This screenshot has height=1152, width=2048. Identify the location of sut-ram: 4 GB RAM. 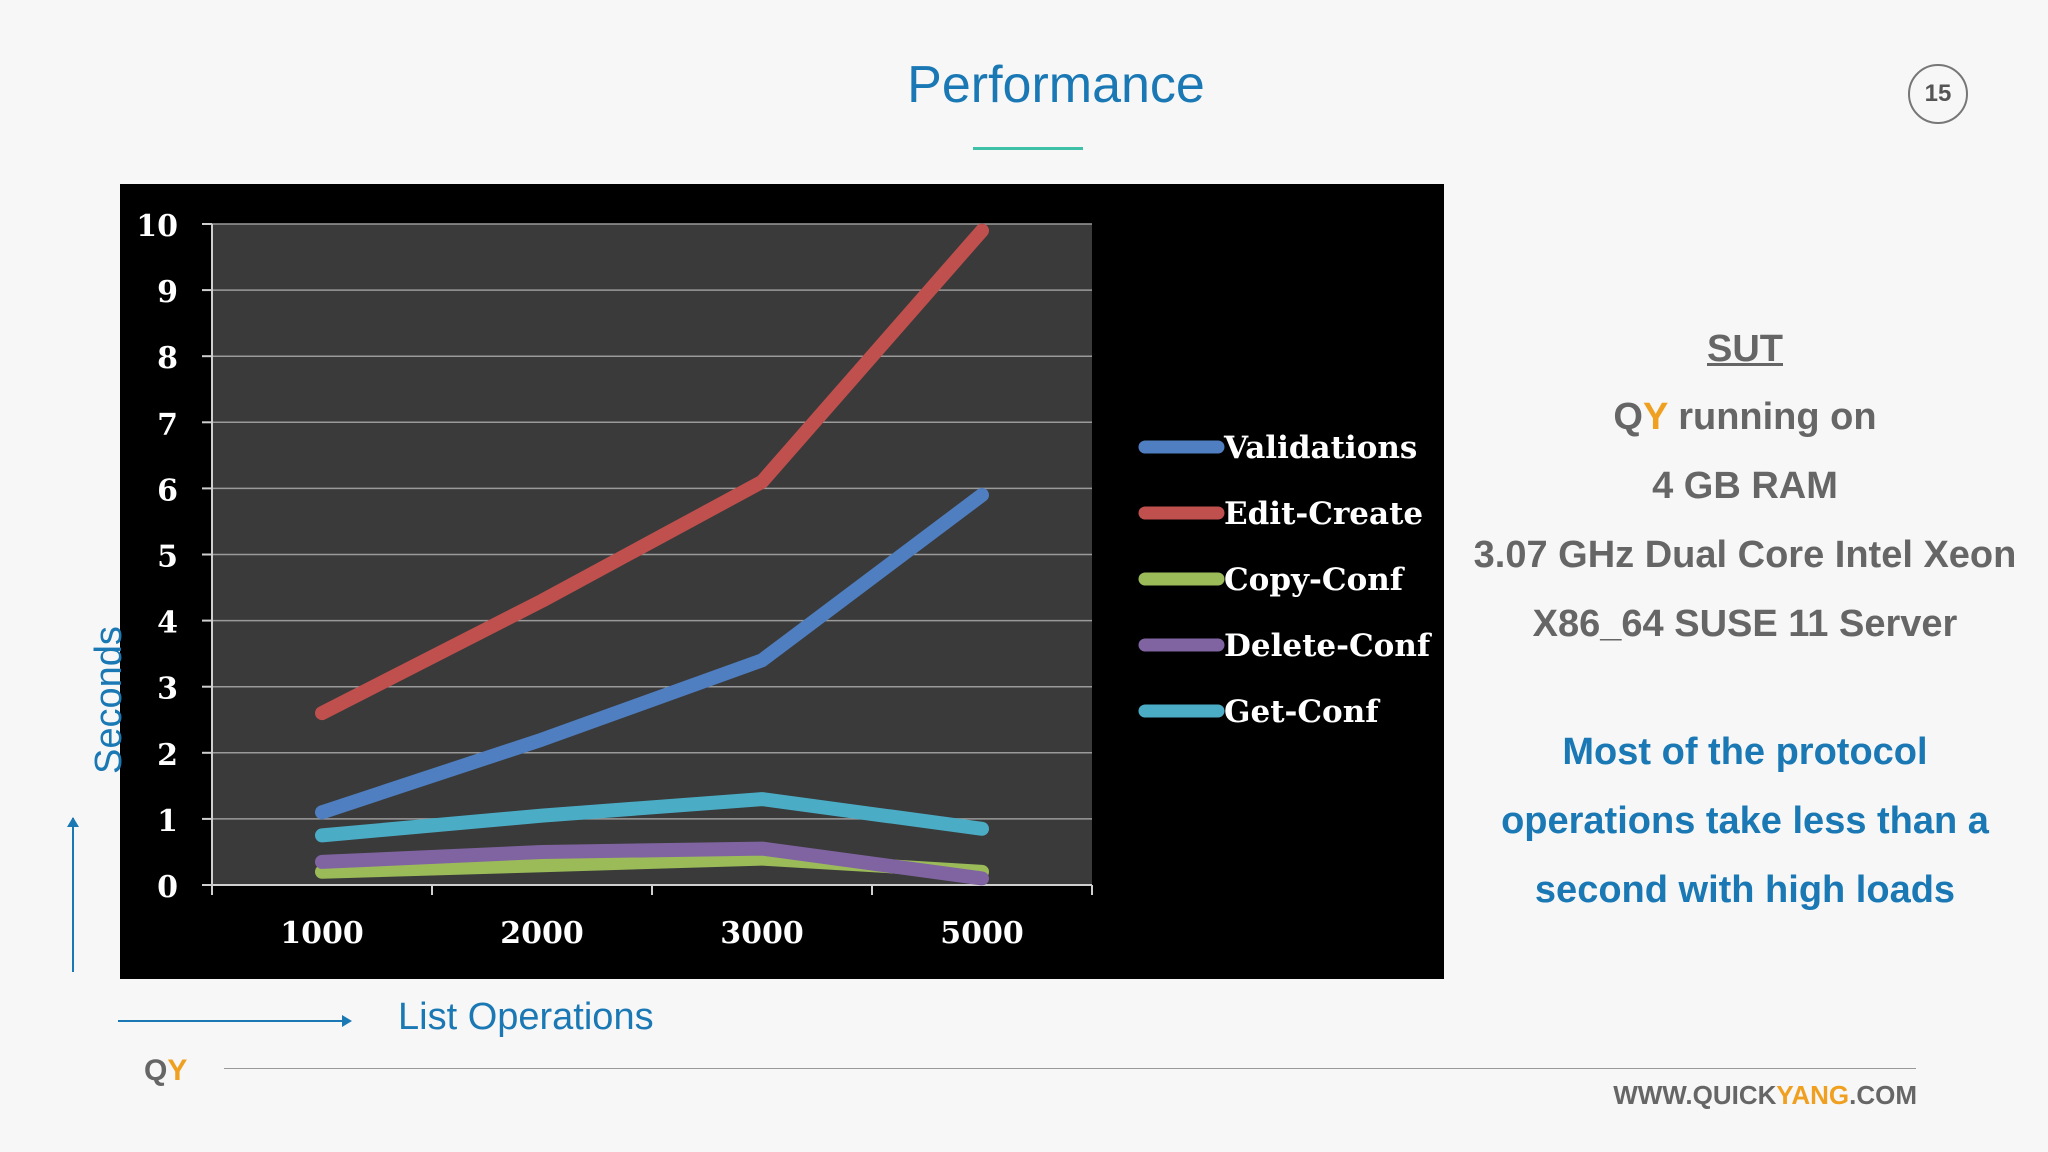
(1745, 486).